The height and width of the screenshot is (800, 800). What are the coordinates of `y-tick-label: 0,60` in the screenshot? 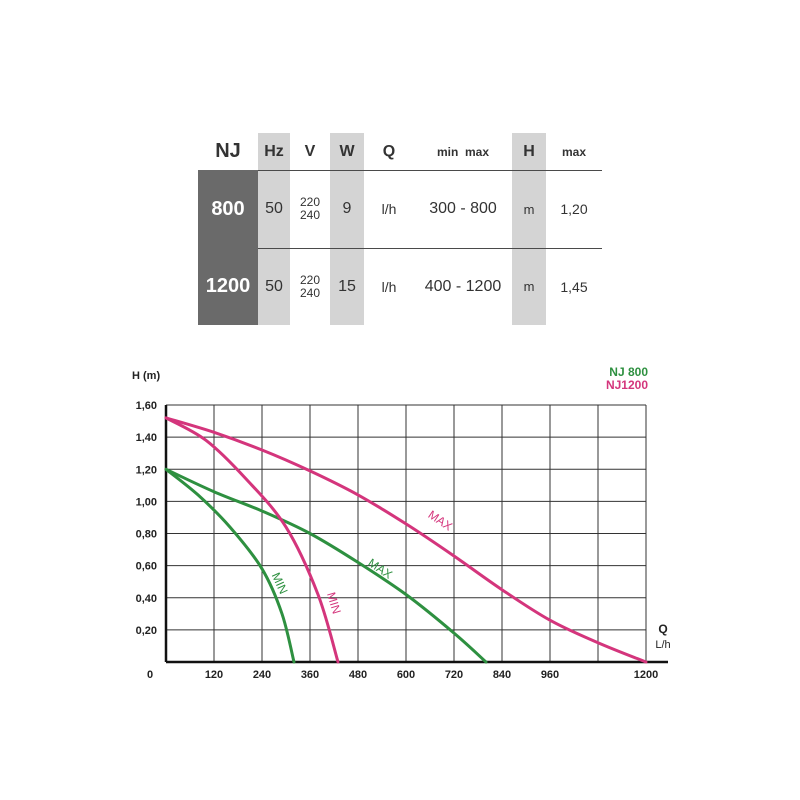 It's located at (146, 567).